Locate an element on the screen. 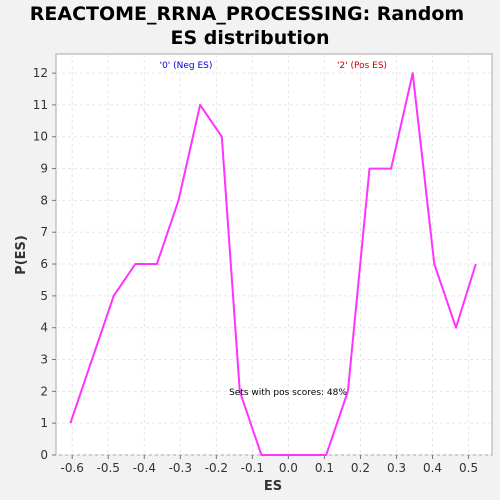 This screenshot has width=500, height=500. y-tick-label: 11 is located at coordinates (40, 105).